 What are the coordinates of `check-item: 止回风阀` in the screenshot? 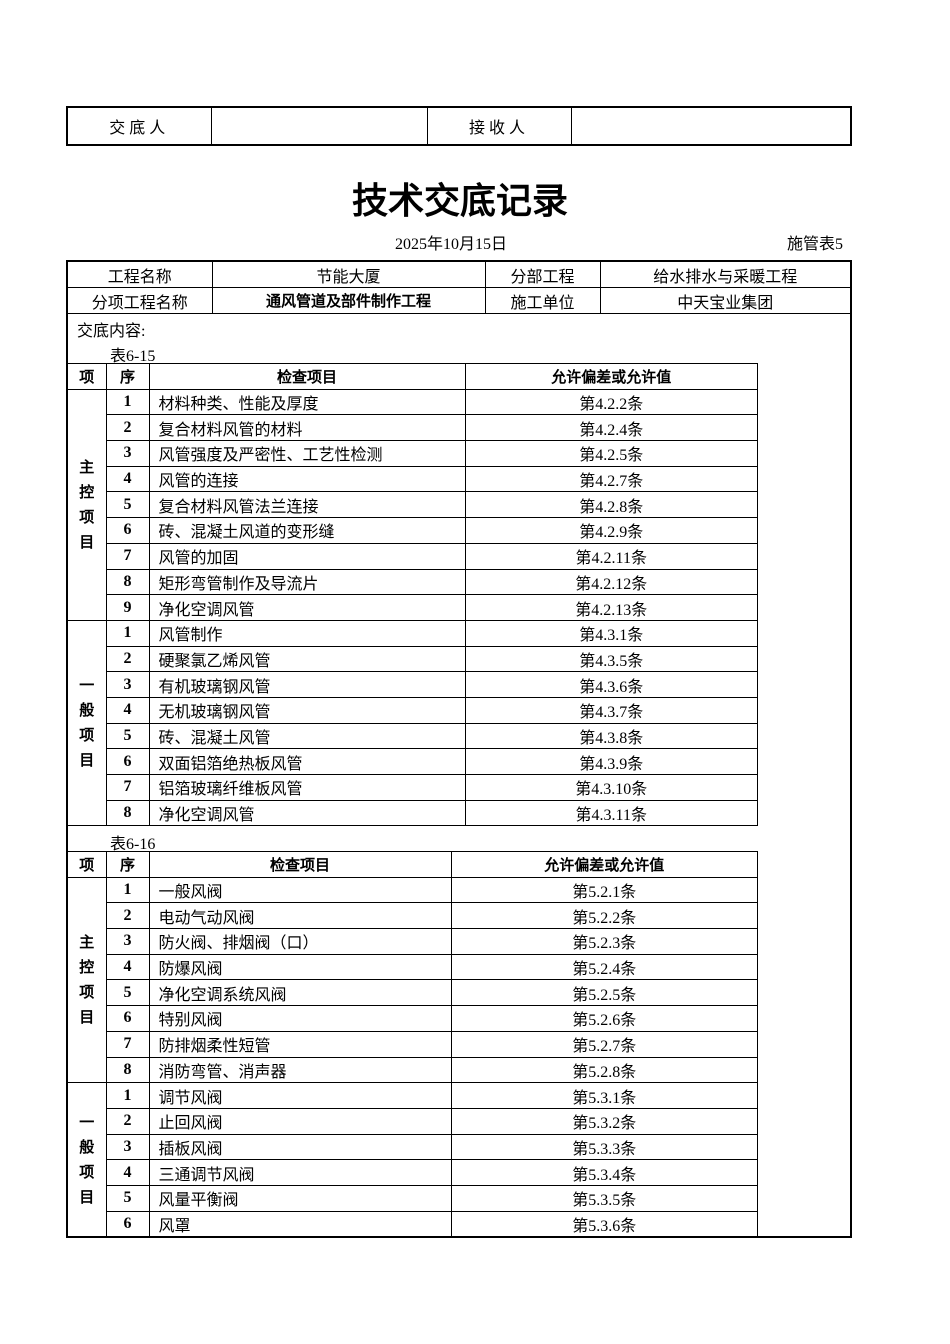 It's located at (300, 1121).